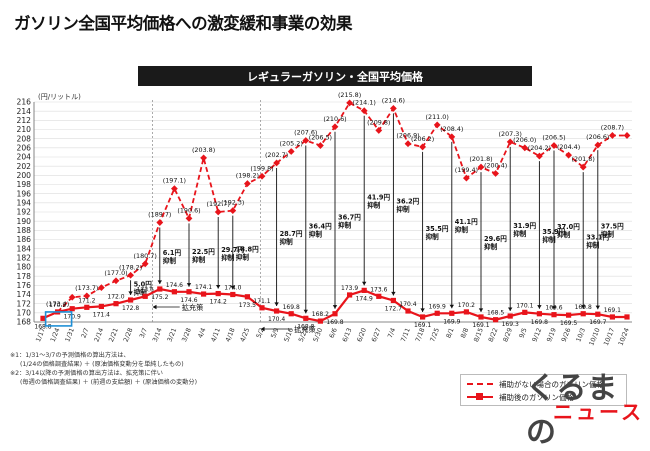  What do you see at coordinates (24, 221) in the screenshot?
I see `y-tick-label: 190` at bounding box center [24, 221].